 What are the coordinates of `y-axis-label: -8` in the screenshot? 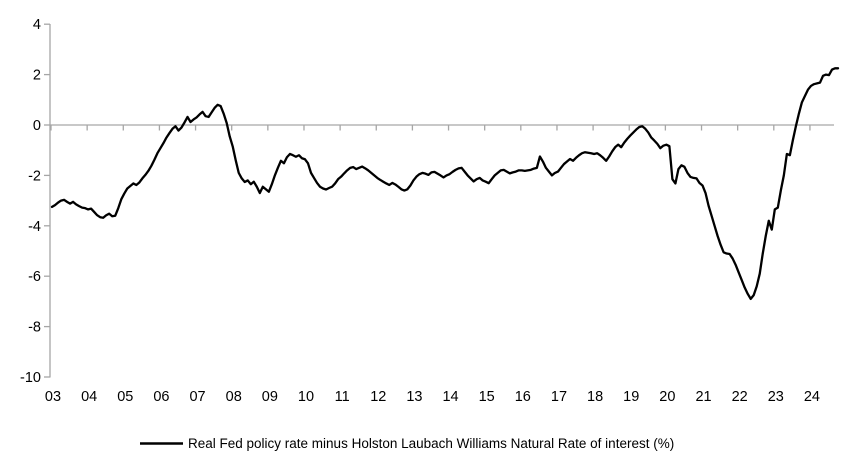 It's located at (34, 328).